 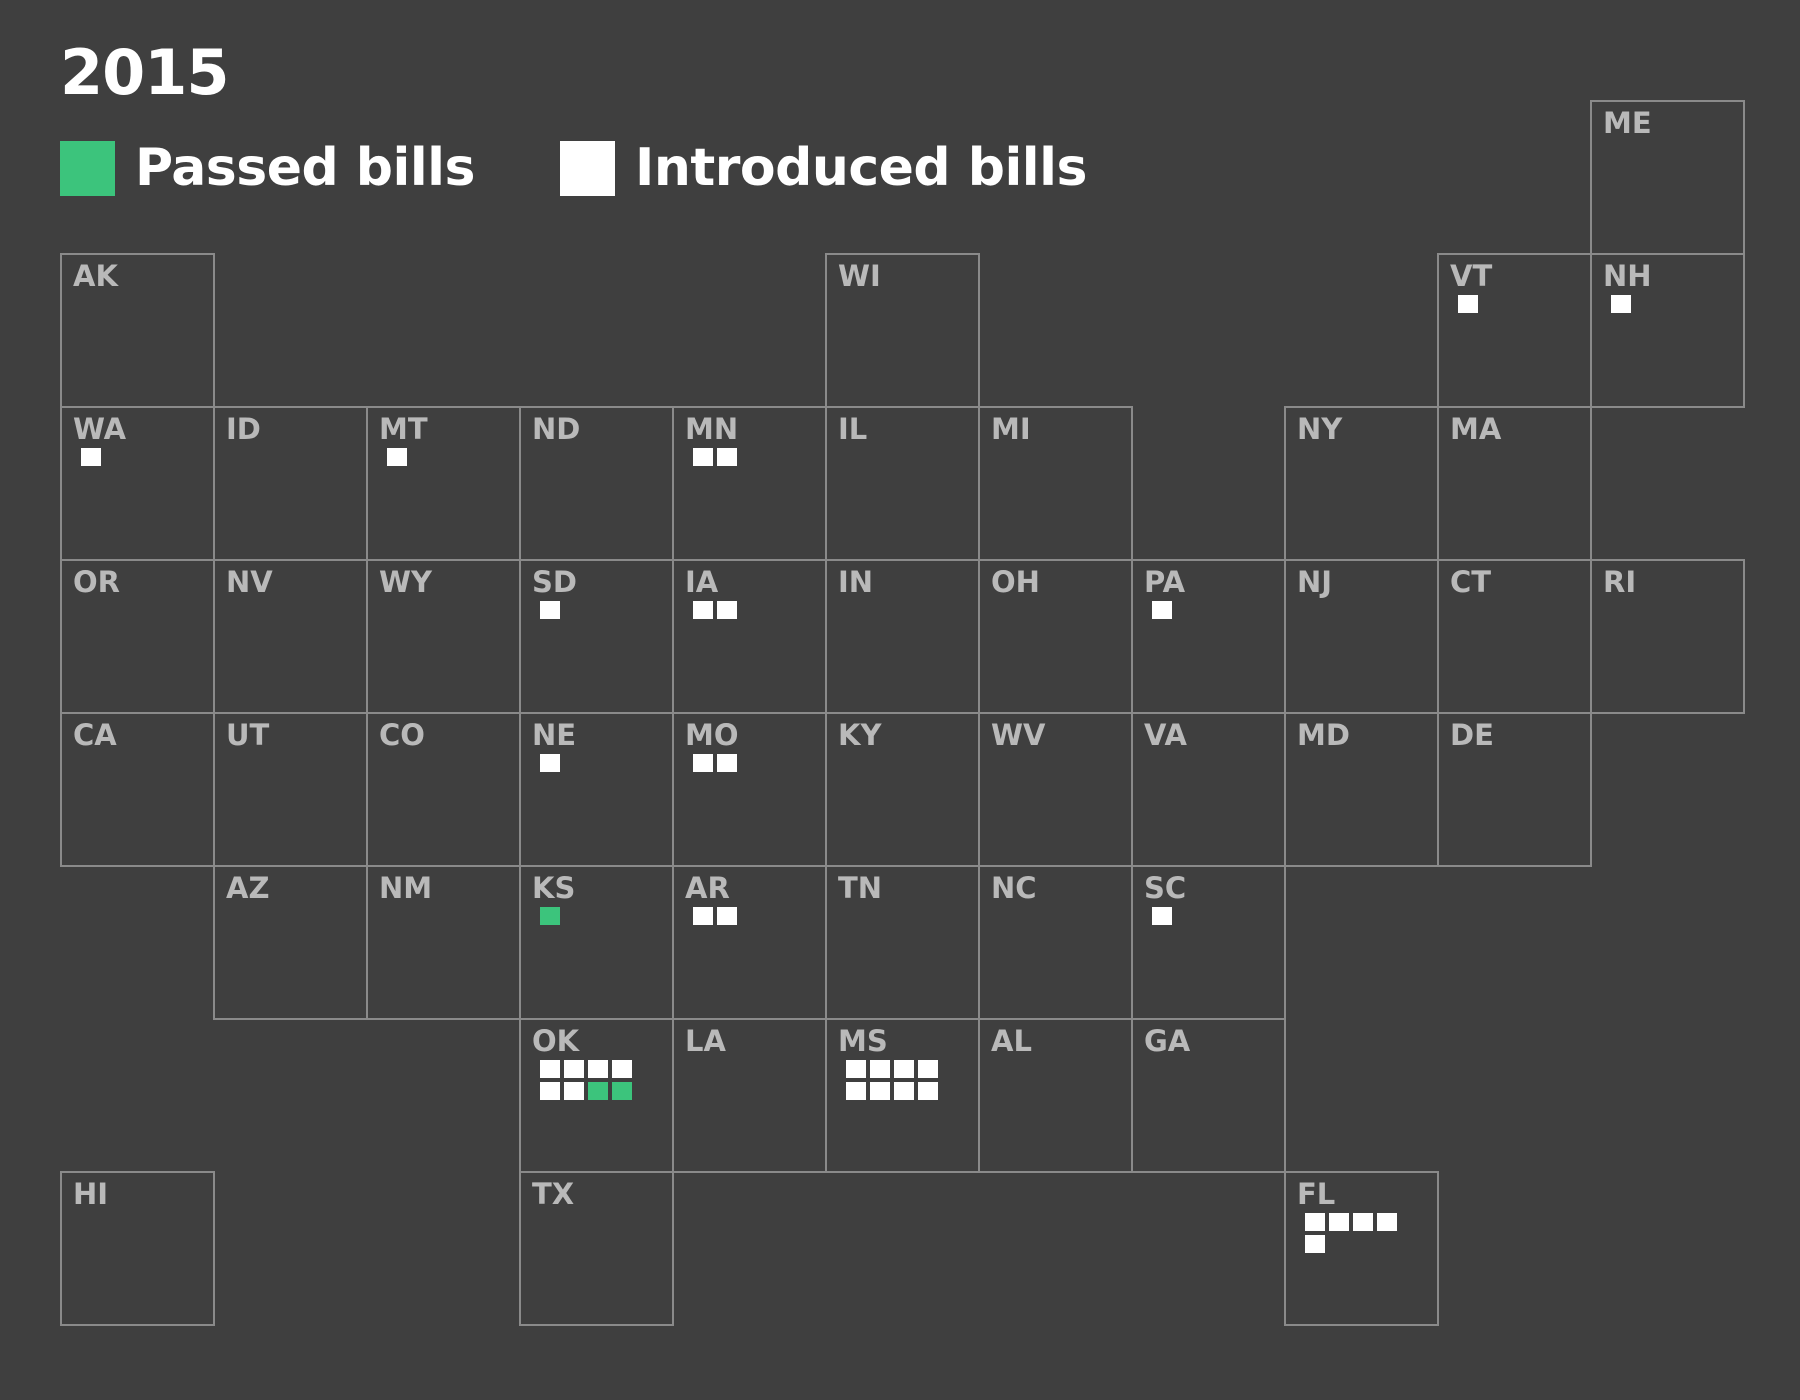 I want to click on state-tile-fl: FL, so click(x=1361, y=1248).